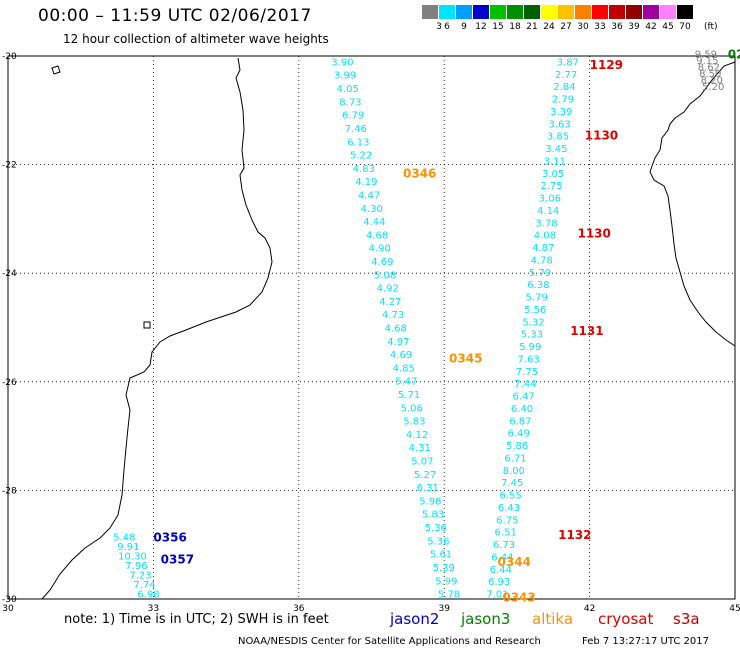 The image size is (740, 650). What do you see at coordinates (709, 67) in the screenshot?
I see `wave-height-value: 8.62` at bounding box center [709, 67].